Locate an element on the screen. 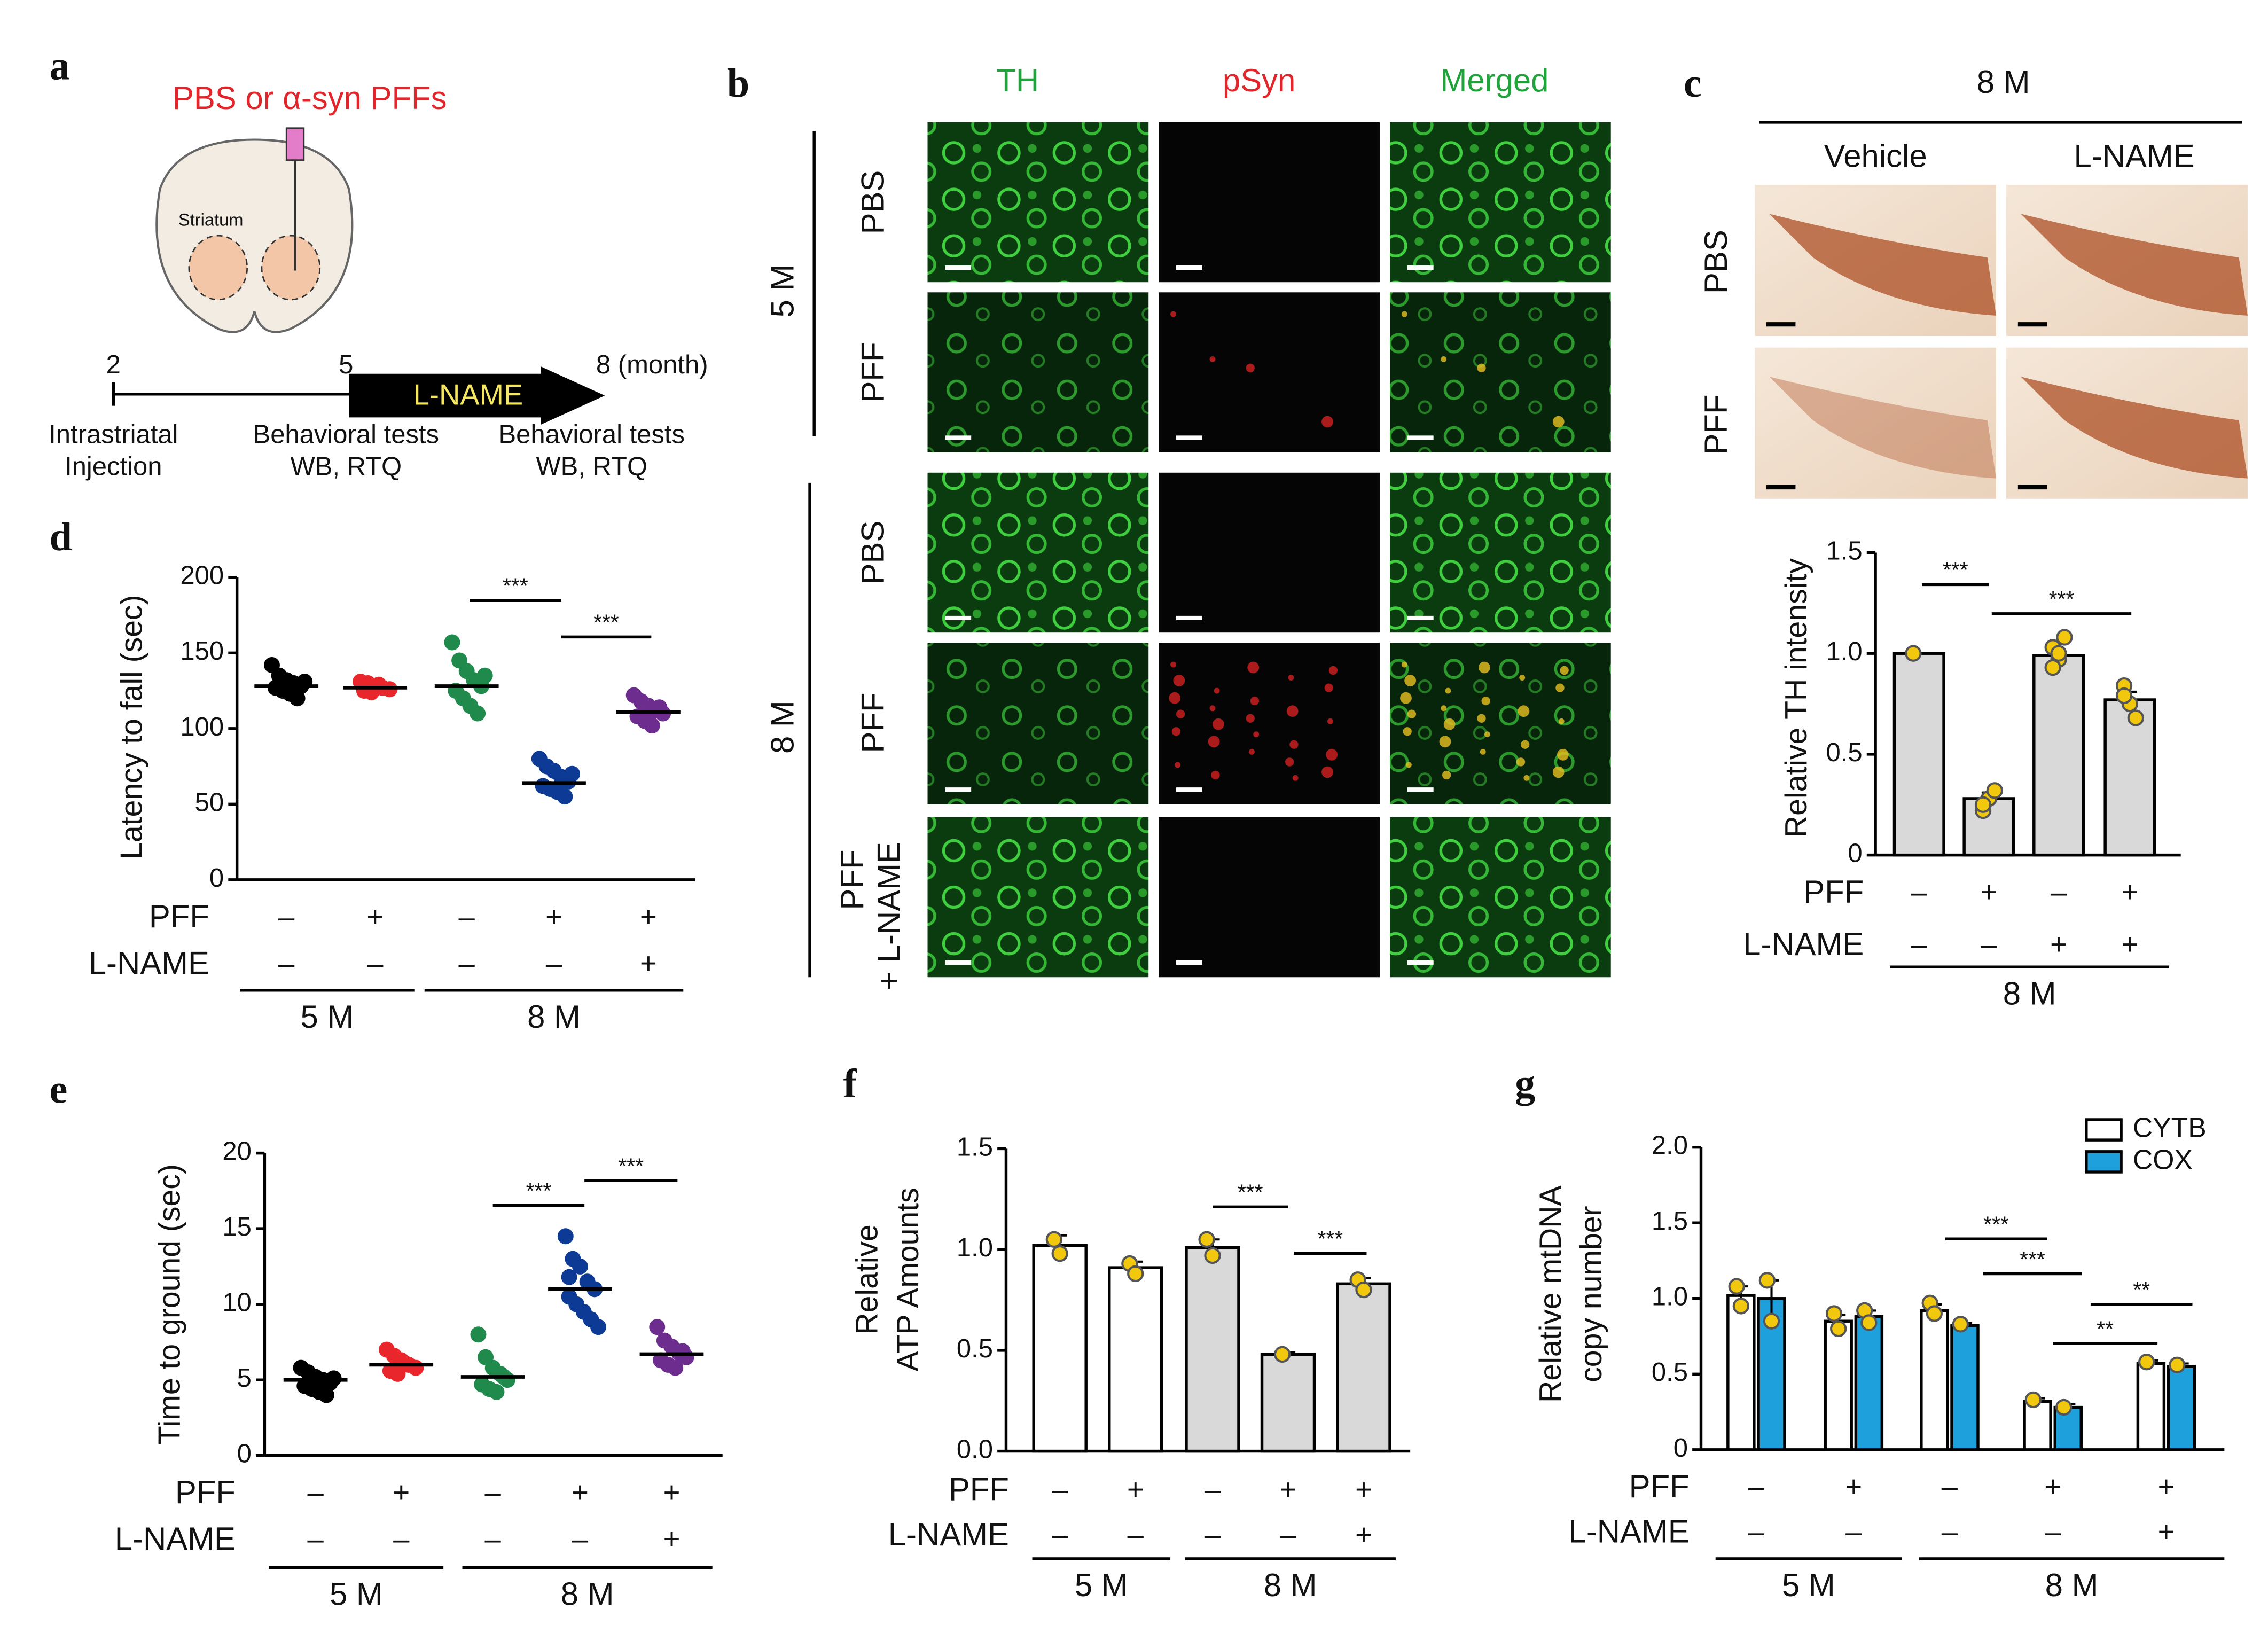 The height and width of the screenshot is (1633, 2268). timepoint: 5 is located at coordinates (346, 364).